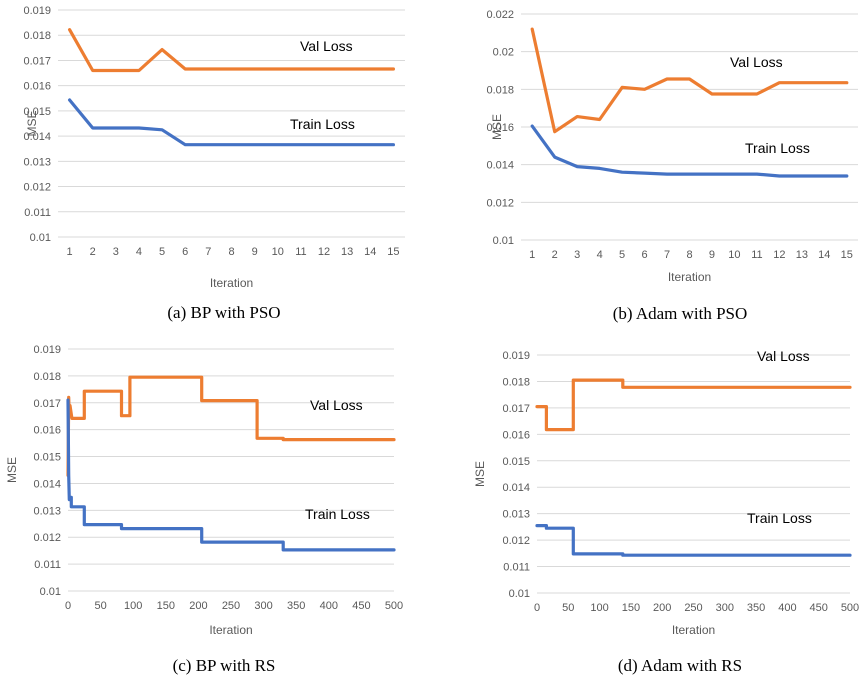  I want to click on y-tick-label: 0.022, so click(500, 15).